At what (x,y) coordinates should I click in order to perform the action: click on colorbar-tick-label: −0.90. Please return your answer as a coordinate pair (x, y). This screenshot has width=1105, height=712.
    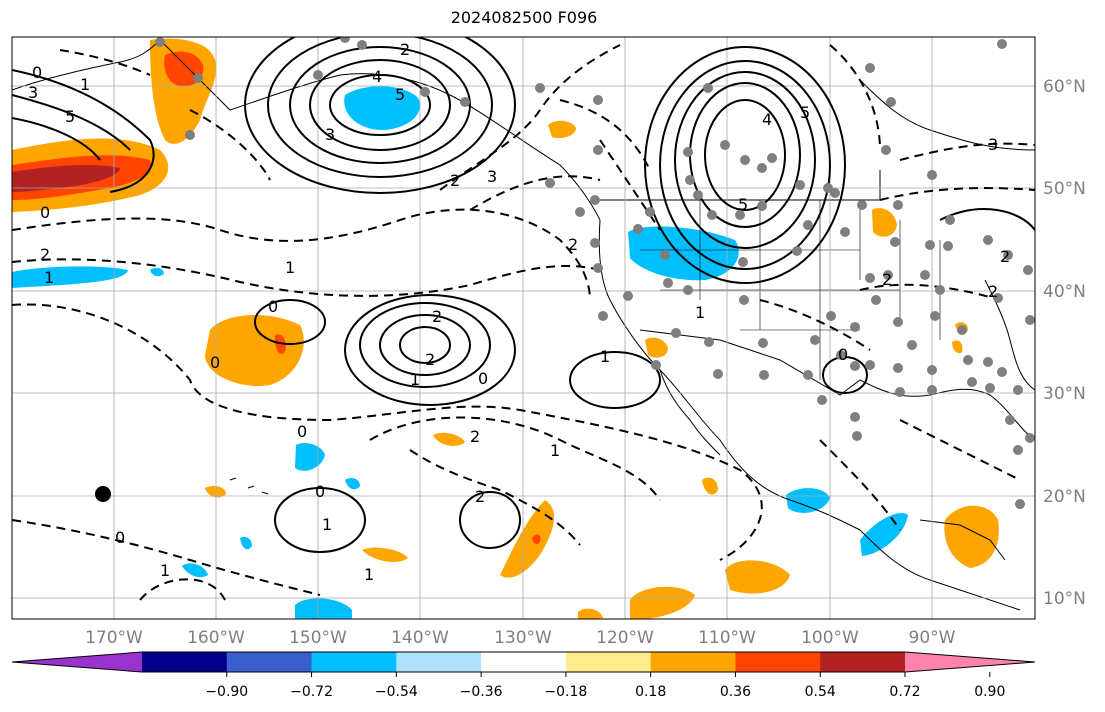
    Looking at the image, I should click on (226, 692).